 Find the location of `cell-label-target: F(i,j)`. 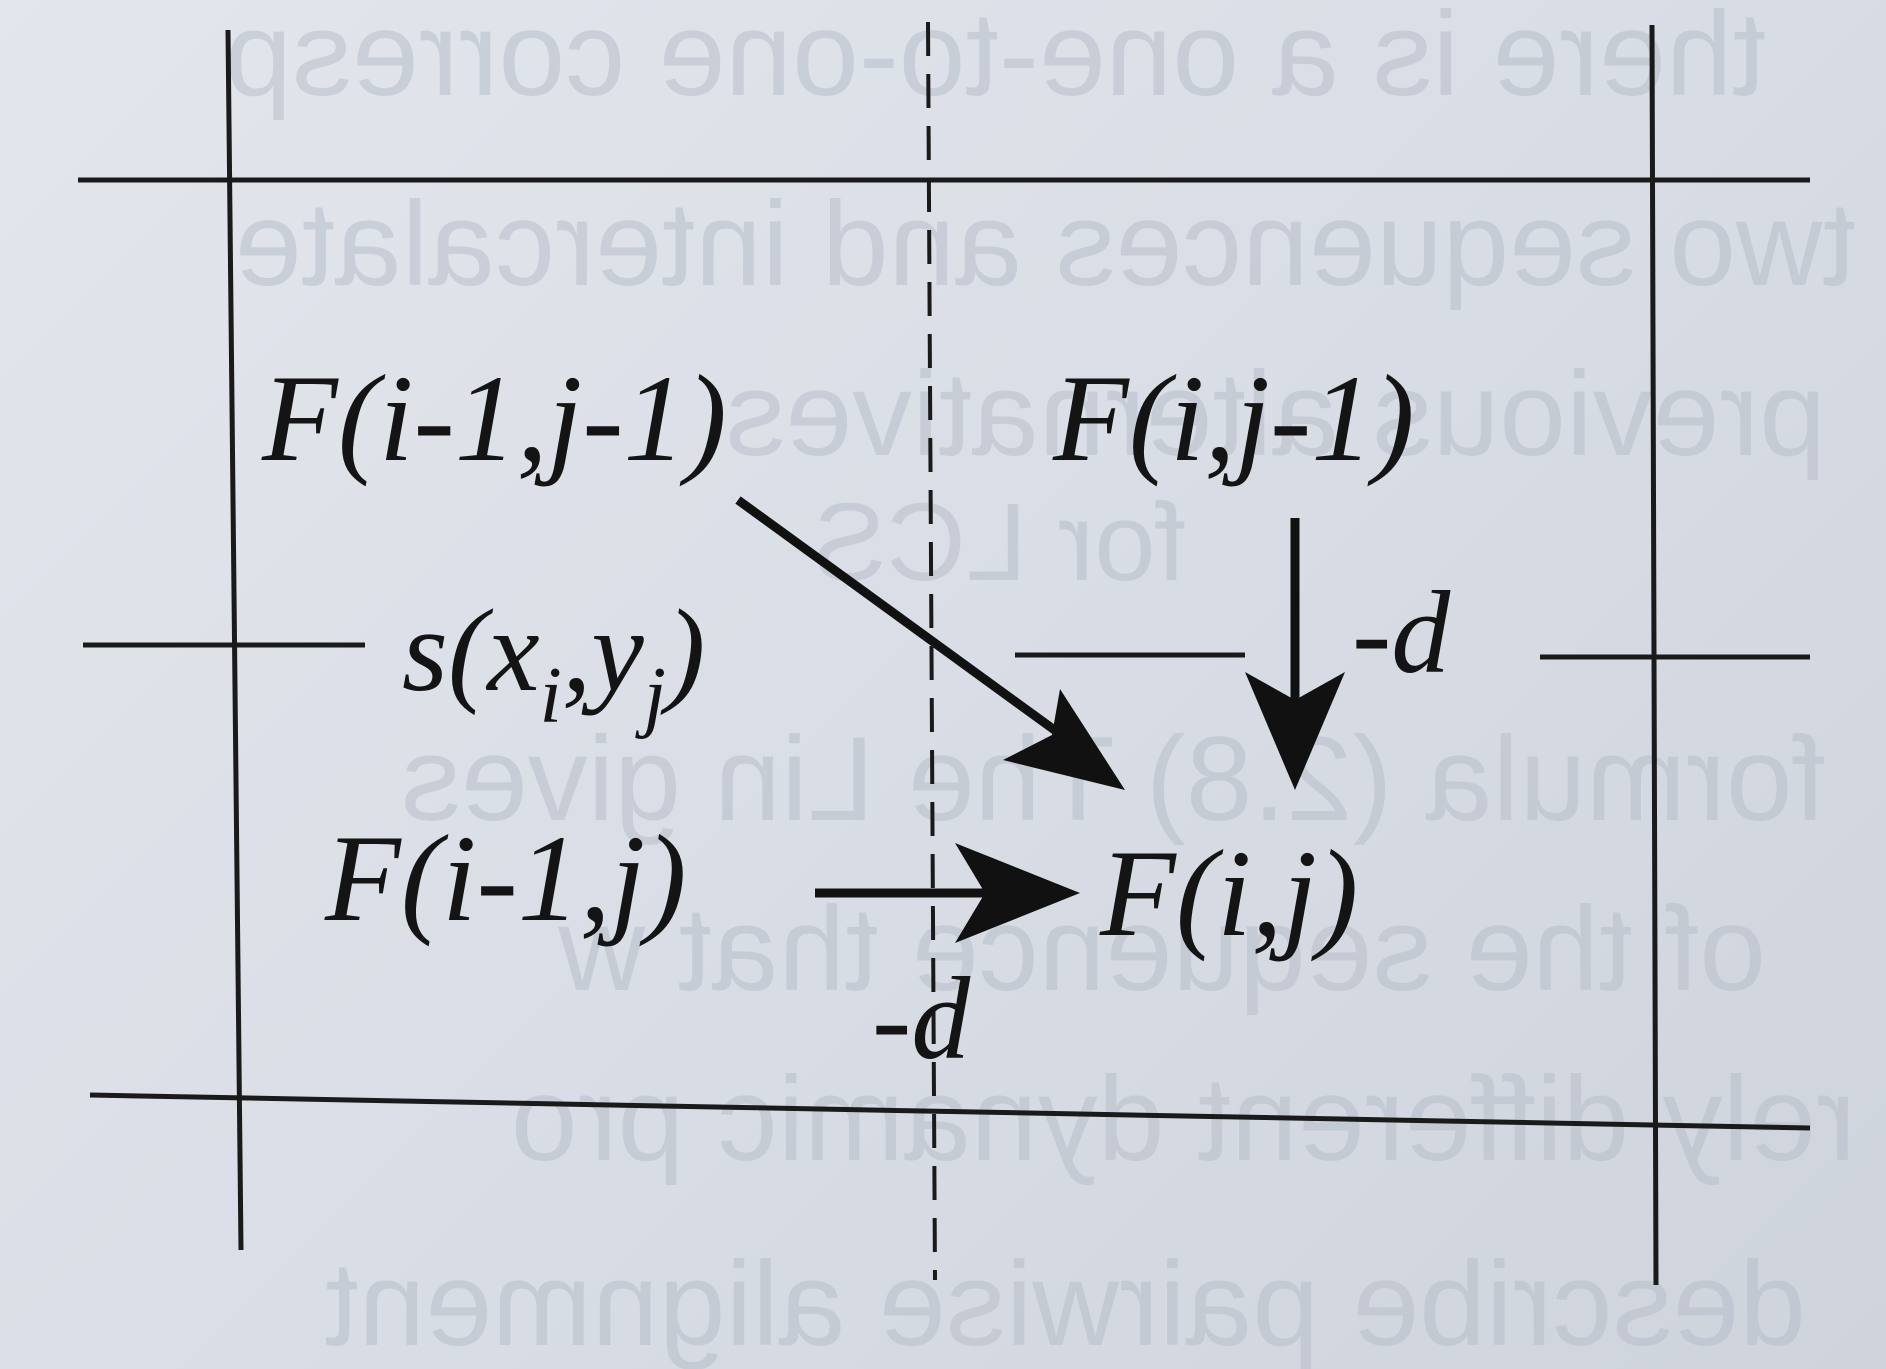

cell-label-target: F(i,j) is located at coordinates (1228, 893).